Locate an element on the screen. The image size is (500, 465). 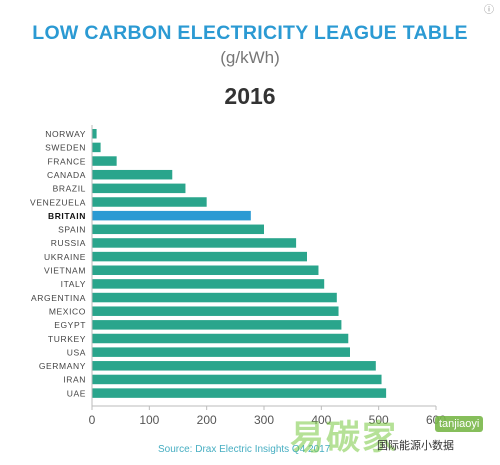
watermark-logo: 易碳家 is located at coordinates (344, 438).